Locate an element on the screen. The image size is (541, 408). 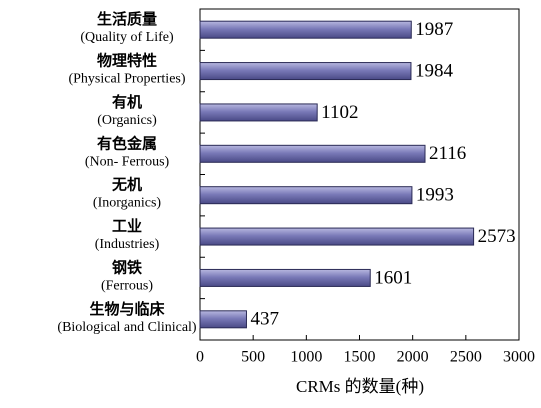
y-tick-label: 钢铁(Ferrous) is located at coordinates (127, 276).